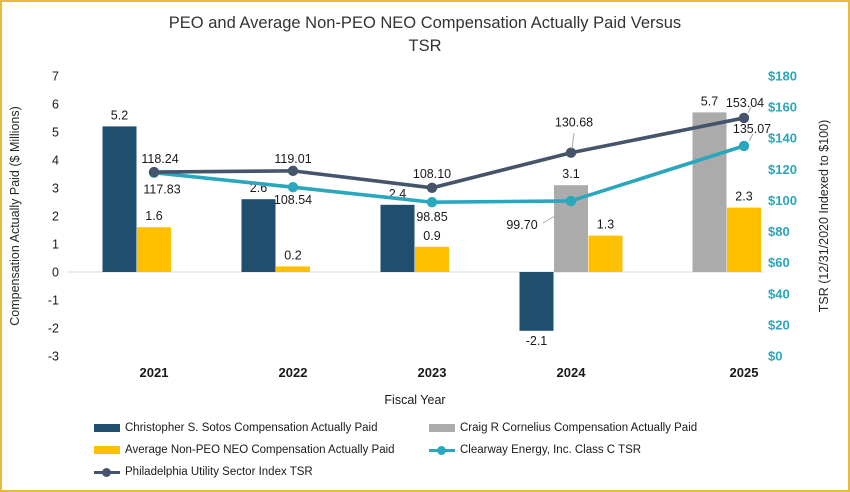 The width and height of the screenshot is (850, 492). What do you see at coordinates (782, 200) in the screenshot?
I see `right-axis-tick-100: $100` at bounding box center [782, 200].